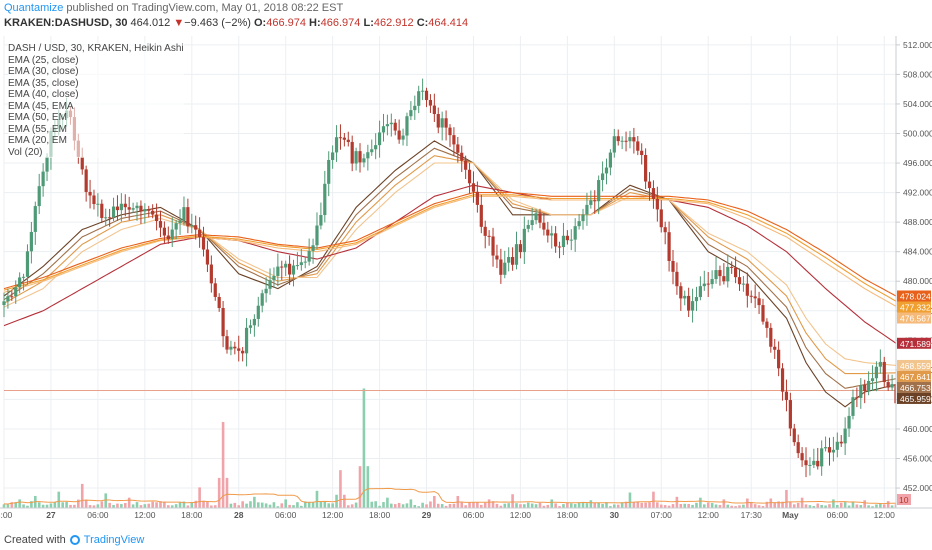 The image size is (932, 550). Describe the element at coordinates (917, 45) in the screenshot. I see `price-tick-label: 512.000` at that location.